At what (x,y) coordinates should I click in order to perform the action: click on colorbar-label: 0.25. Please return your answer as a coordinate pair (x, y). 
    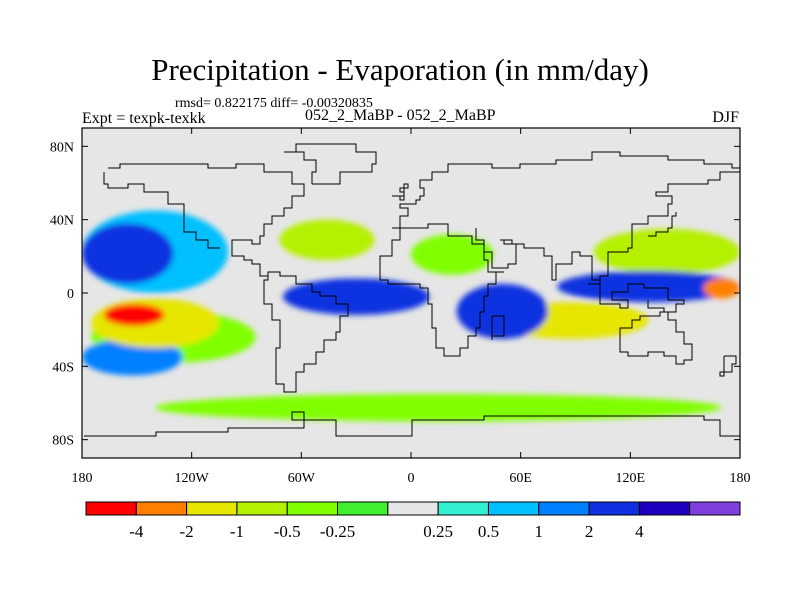
    Looking at the image, I should click on (438, 531).